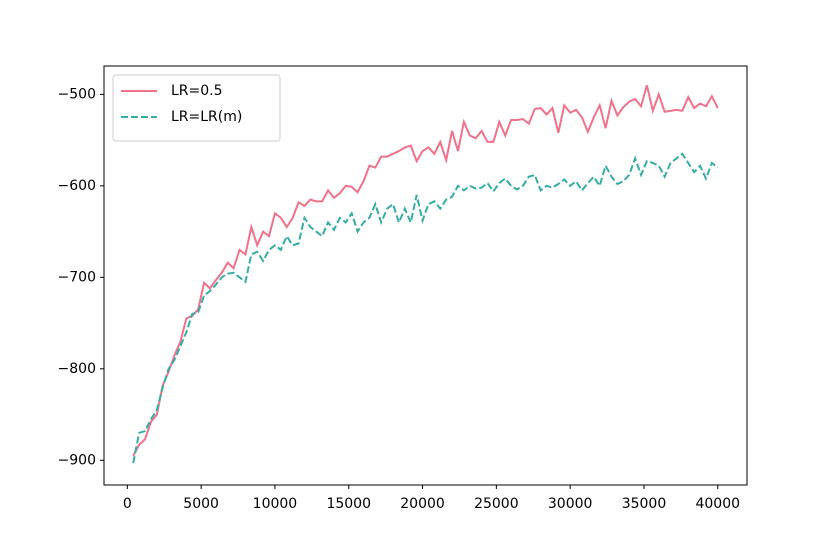 This screenshot has width=830, height=554. Describe the element at coordinates (348, 504) in the screenshot. I see `x-tick-label: 15000` at that location.